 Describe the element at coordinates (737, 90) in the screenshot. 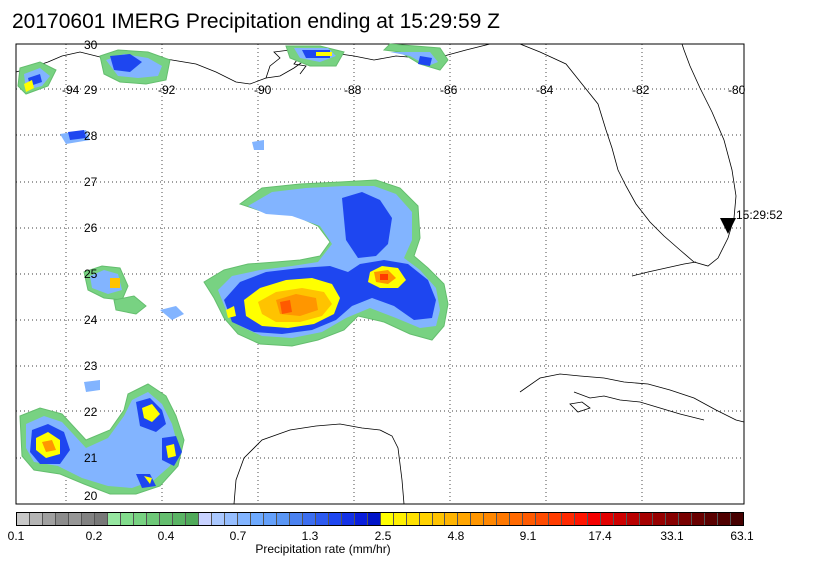

I see `lon-label-80: -80` at that location.